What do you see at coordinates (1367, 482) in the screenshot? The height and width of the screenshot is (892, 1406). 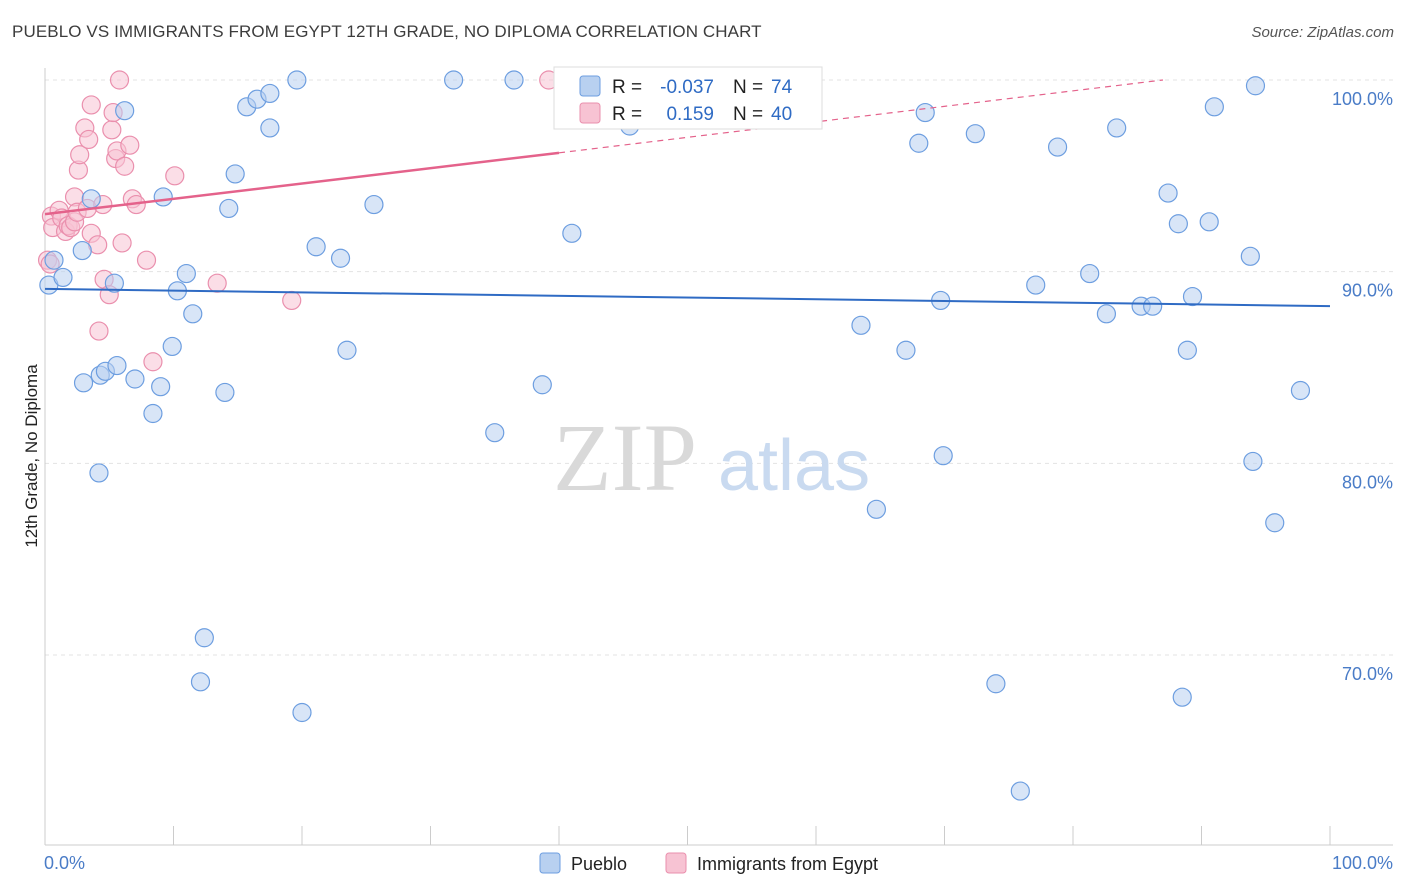 I see `y-tick-label: 80.0%` at bounding box center [1367, 482].